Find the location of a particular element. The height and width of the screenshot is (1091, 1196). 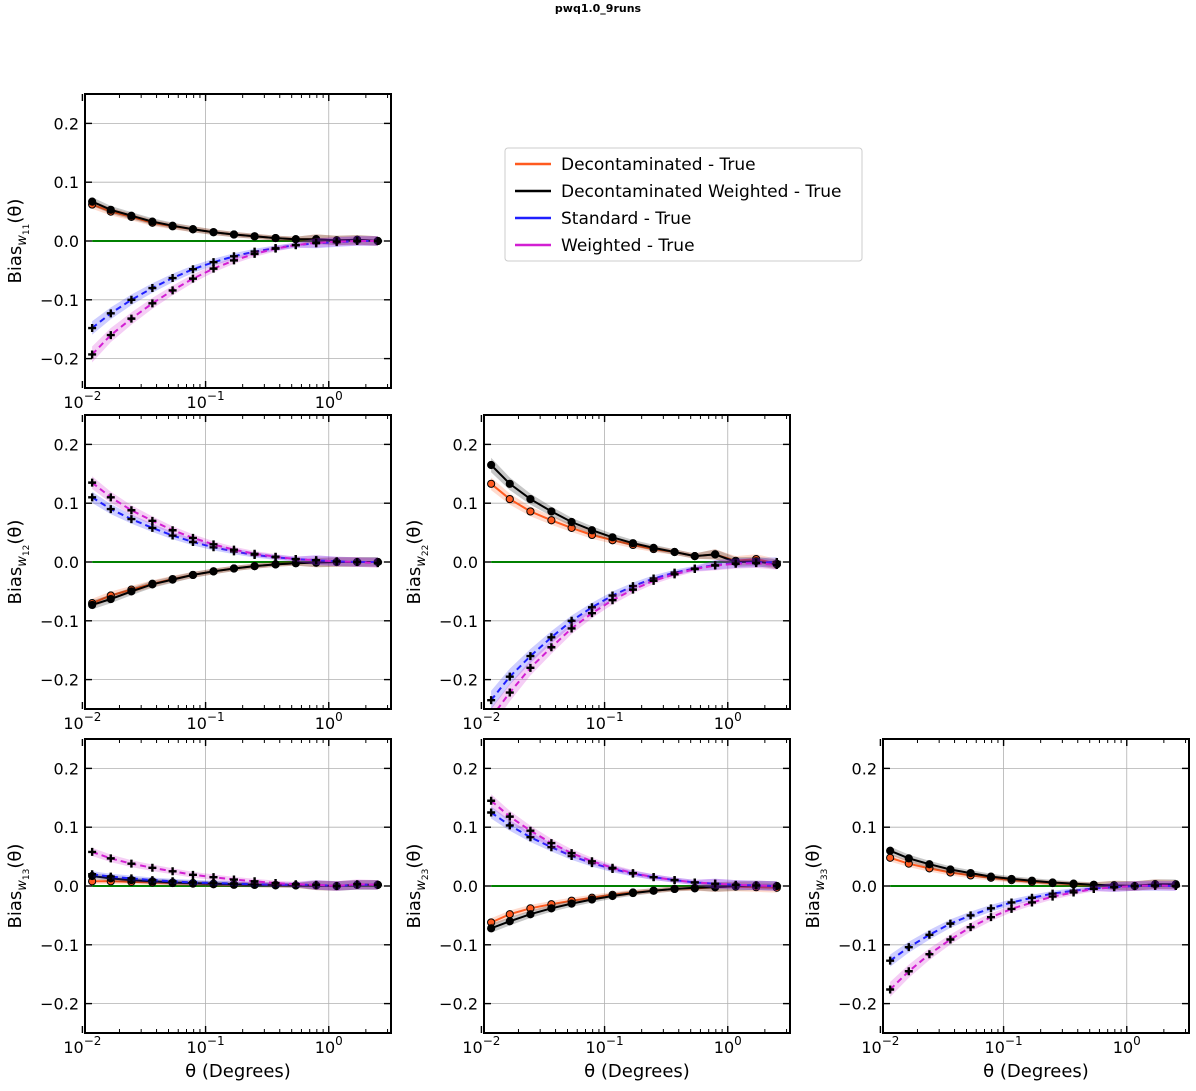

series-line is located at coordinates (234, 523).